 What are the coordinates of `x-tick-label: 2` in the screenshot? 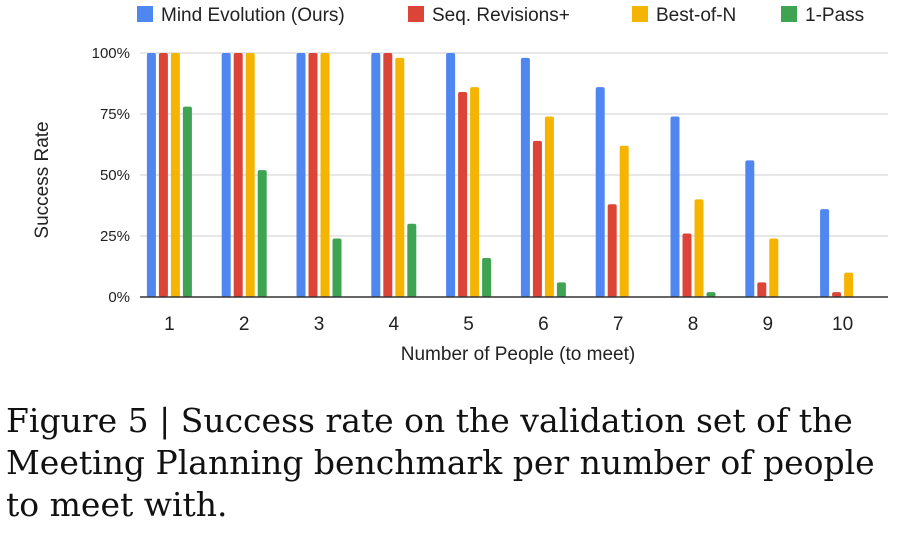 It's located at (244, 324).